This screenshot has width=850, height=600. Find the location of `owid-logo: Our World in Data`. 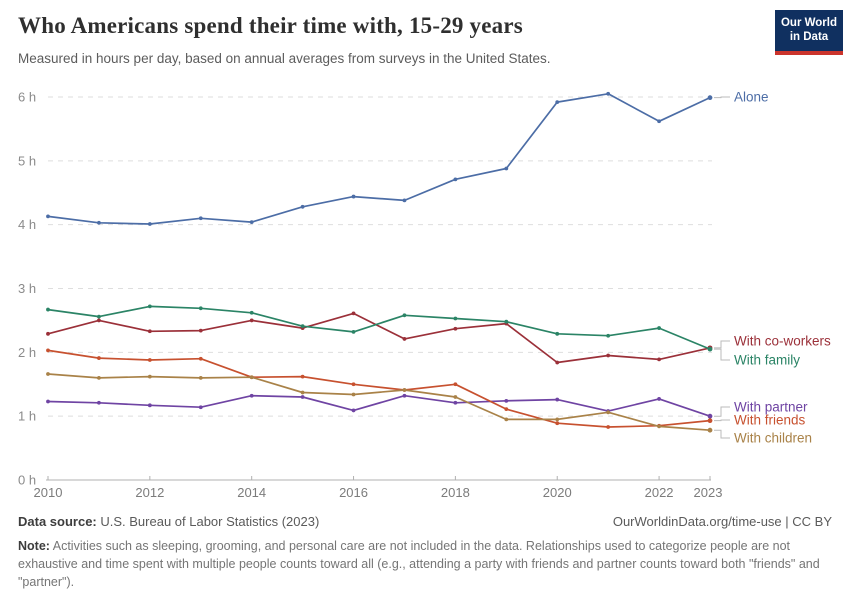

owid-logo: Our World in Data is located at coordinates (809, 32).